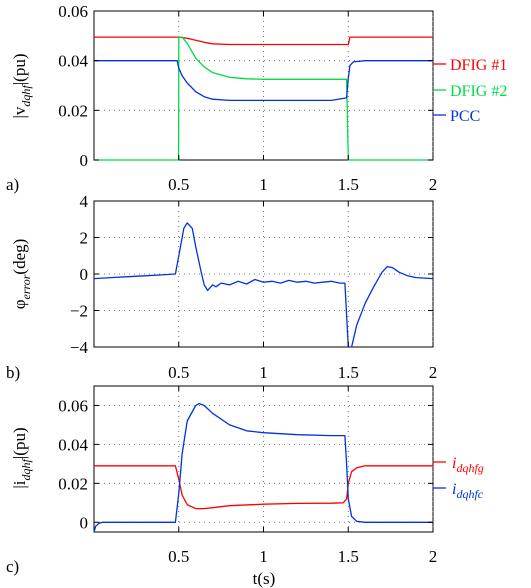 The height and width of the screenshot is (588, 531). What do you see at coordinates (79, 347) in the screenshot?
I see `y-tick-label: −4` at bounding box center [79, 347].